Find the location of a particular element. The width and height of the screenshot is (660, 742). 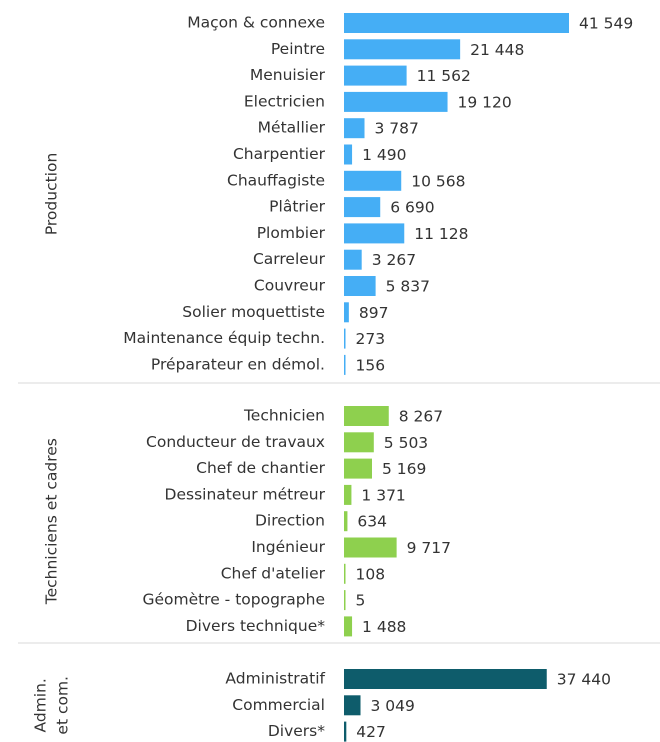

category-label: Conducteur de travaux is located at coordinates (235, 442).